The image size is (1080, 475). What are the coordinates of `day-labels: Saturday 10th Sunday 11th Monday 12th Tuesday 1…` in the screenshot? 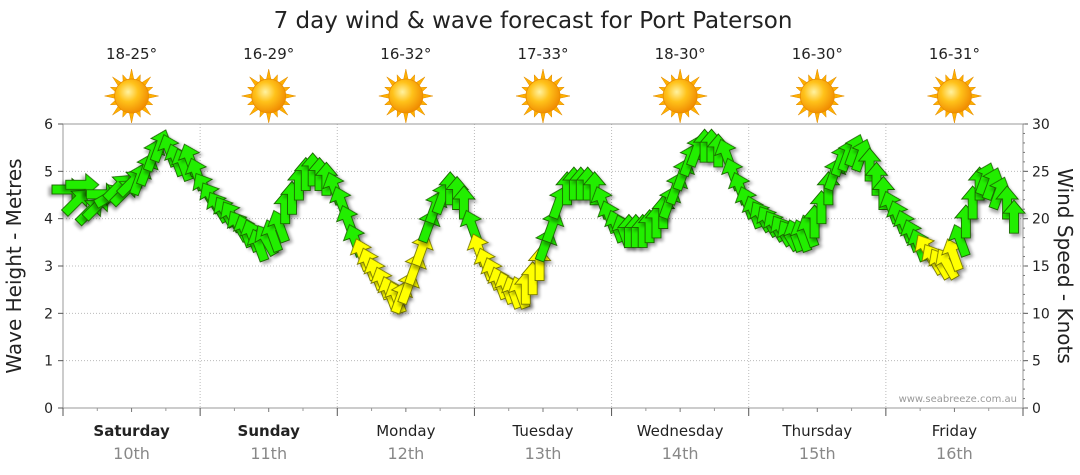 It's located at (535, 442).